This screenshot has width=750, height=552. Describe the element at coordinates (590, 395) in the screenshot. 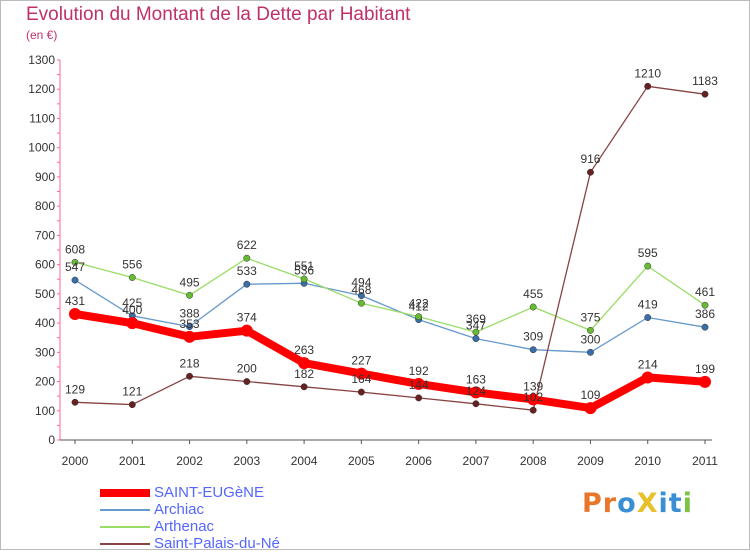

I see `data-label: 109` at that location.